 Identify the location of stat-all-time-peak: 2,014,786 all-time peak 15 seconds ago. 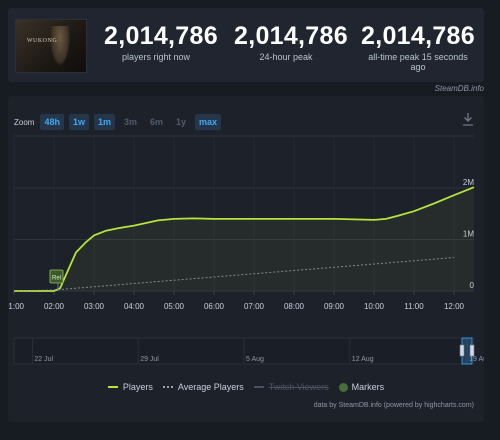
(418, 47).